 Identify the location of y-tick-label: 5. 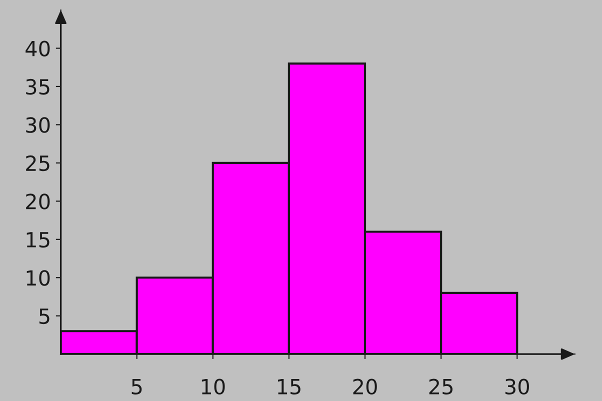
(44, 316).